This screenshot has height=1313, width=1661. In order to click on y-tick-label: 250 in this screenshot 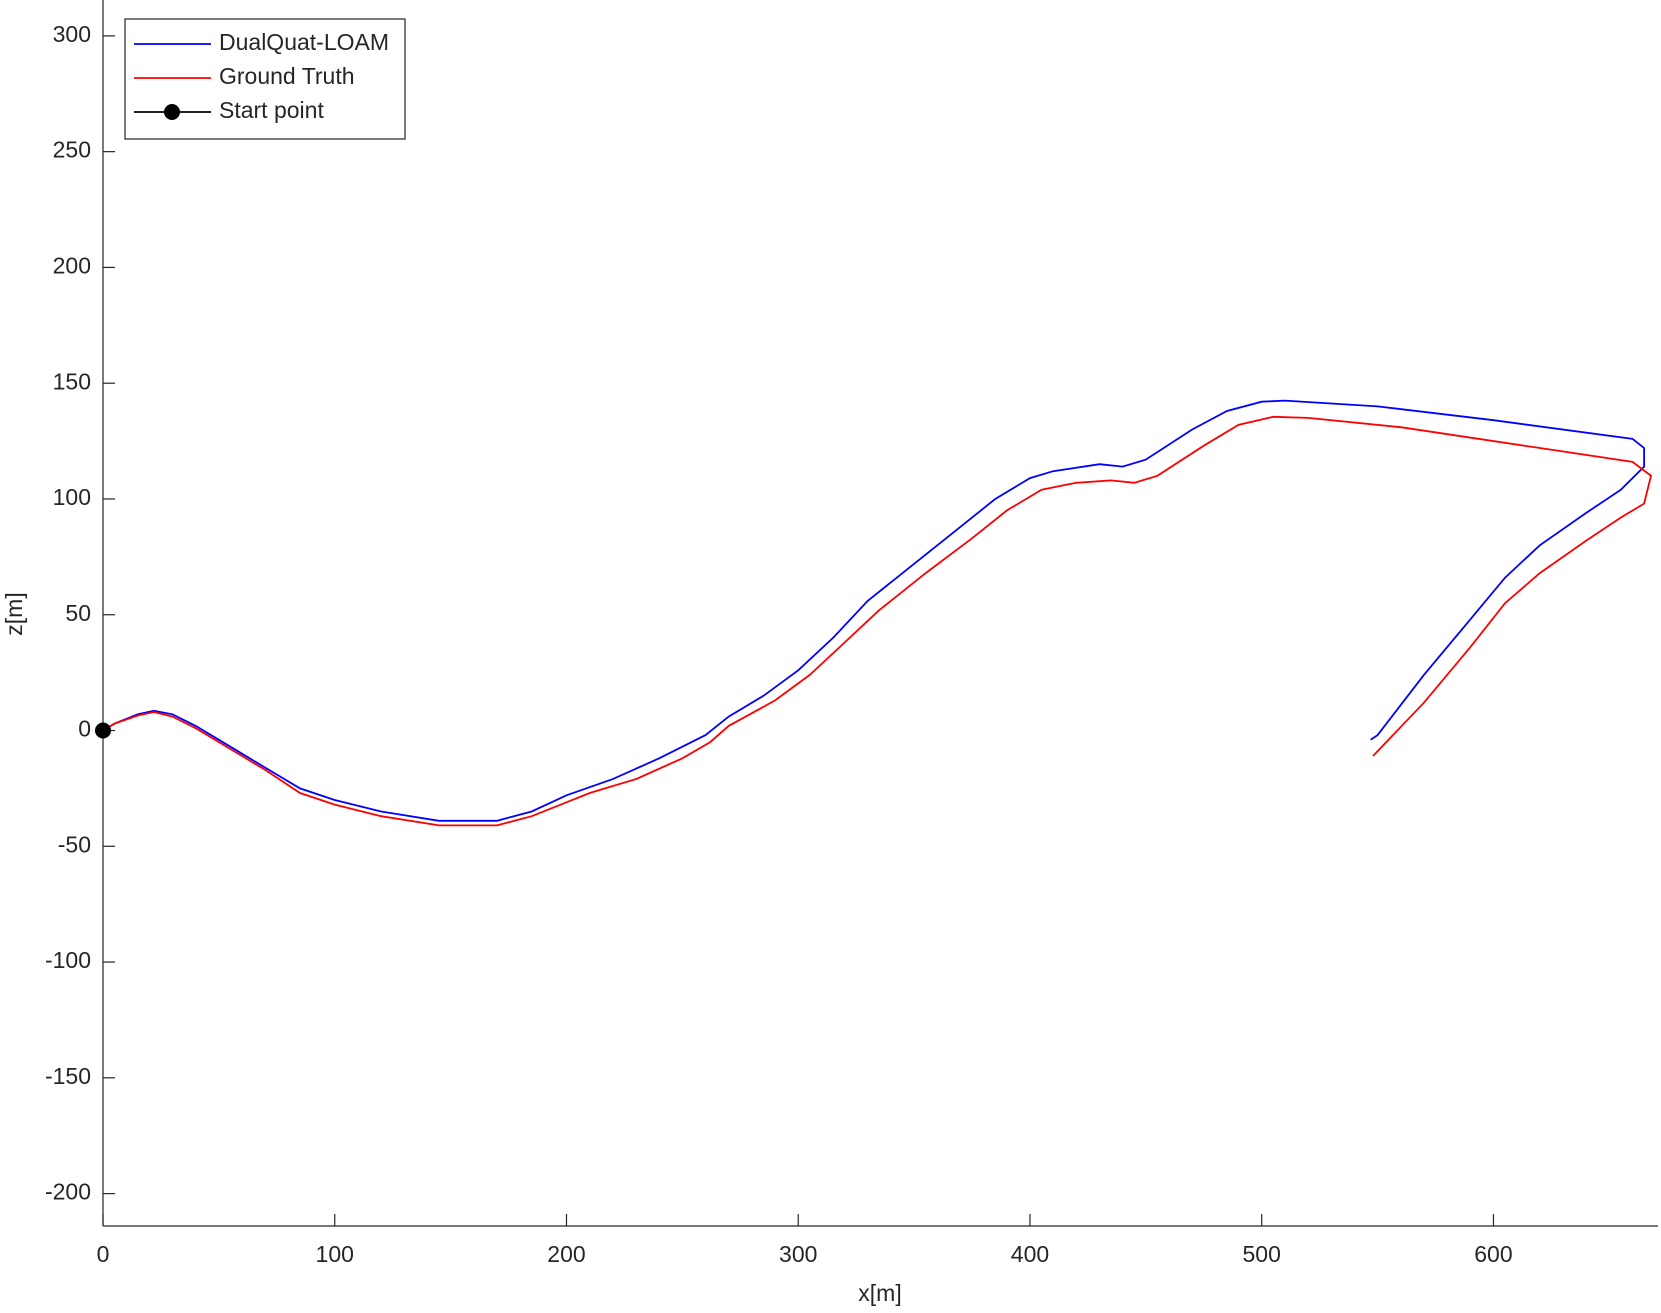, I will do `click(72, 150)`.